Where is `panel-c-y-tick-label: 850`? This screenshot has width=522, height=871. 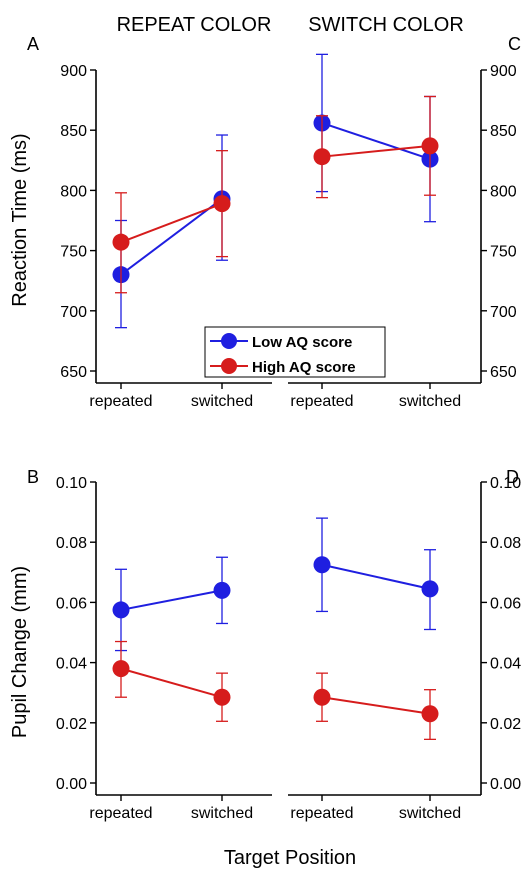
panel-c-y-tick-label: 850 is located at coordinates (503, 131).